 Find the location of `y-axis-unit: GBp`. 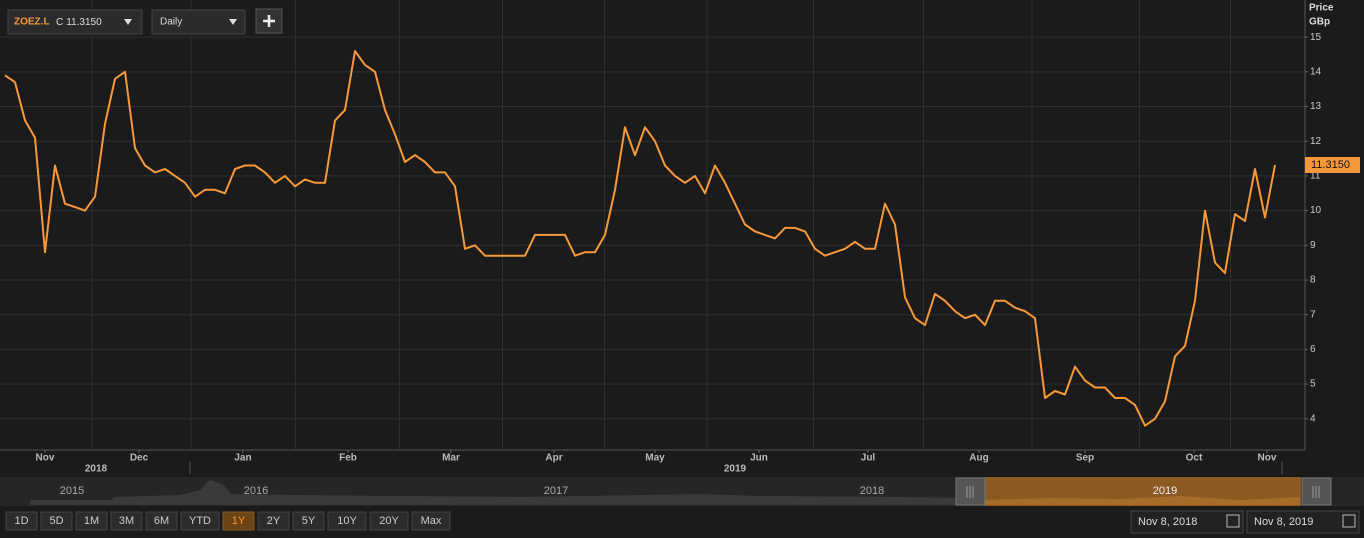

y-axis-unit: GBp is located at coordinates (1319, 22).